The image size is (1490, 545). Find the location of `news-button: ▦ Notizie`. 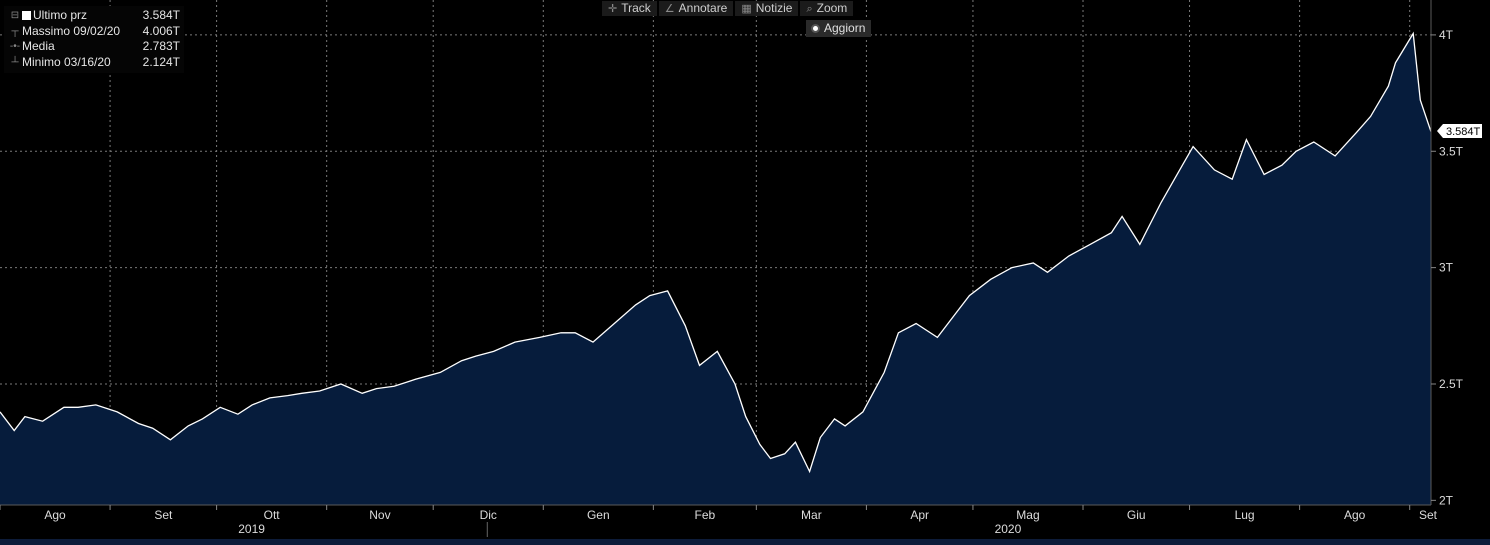

news-button: ▦ Notizie is located at coordinates (767, 8).